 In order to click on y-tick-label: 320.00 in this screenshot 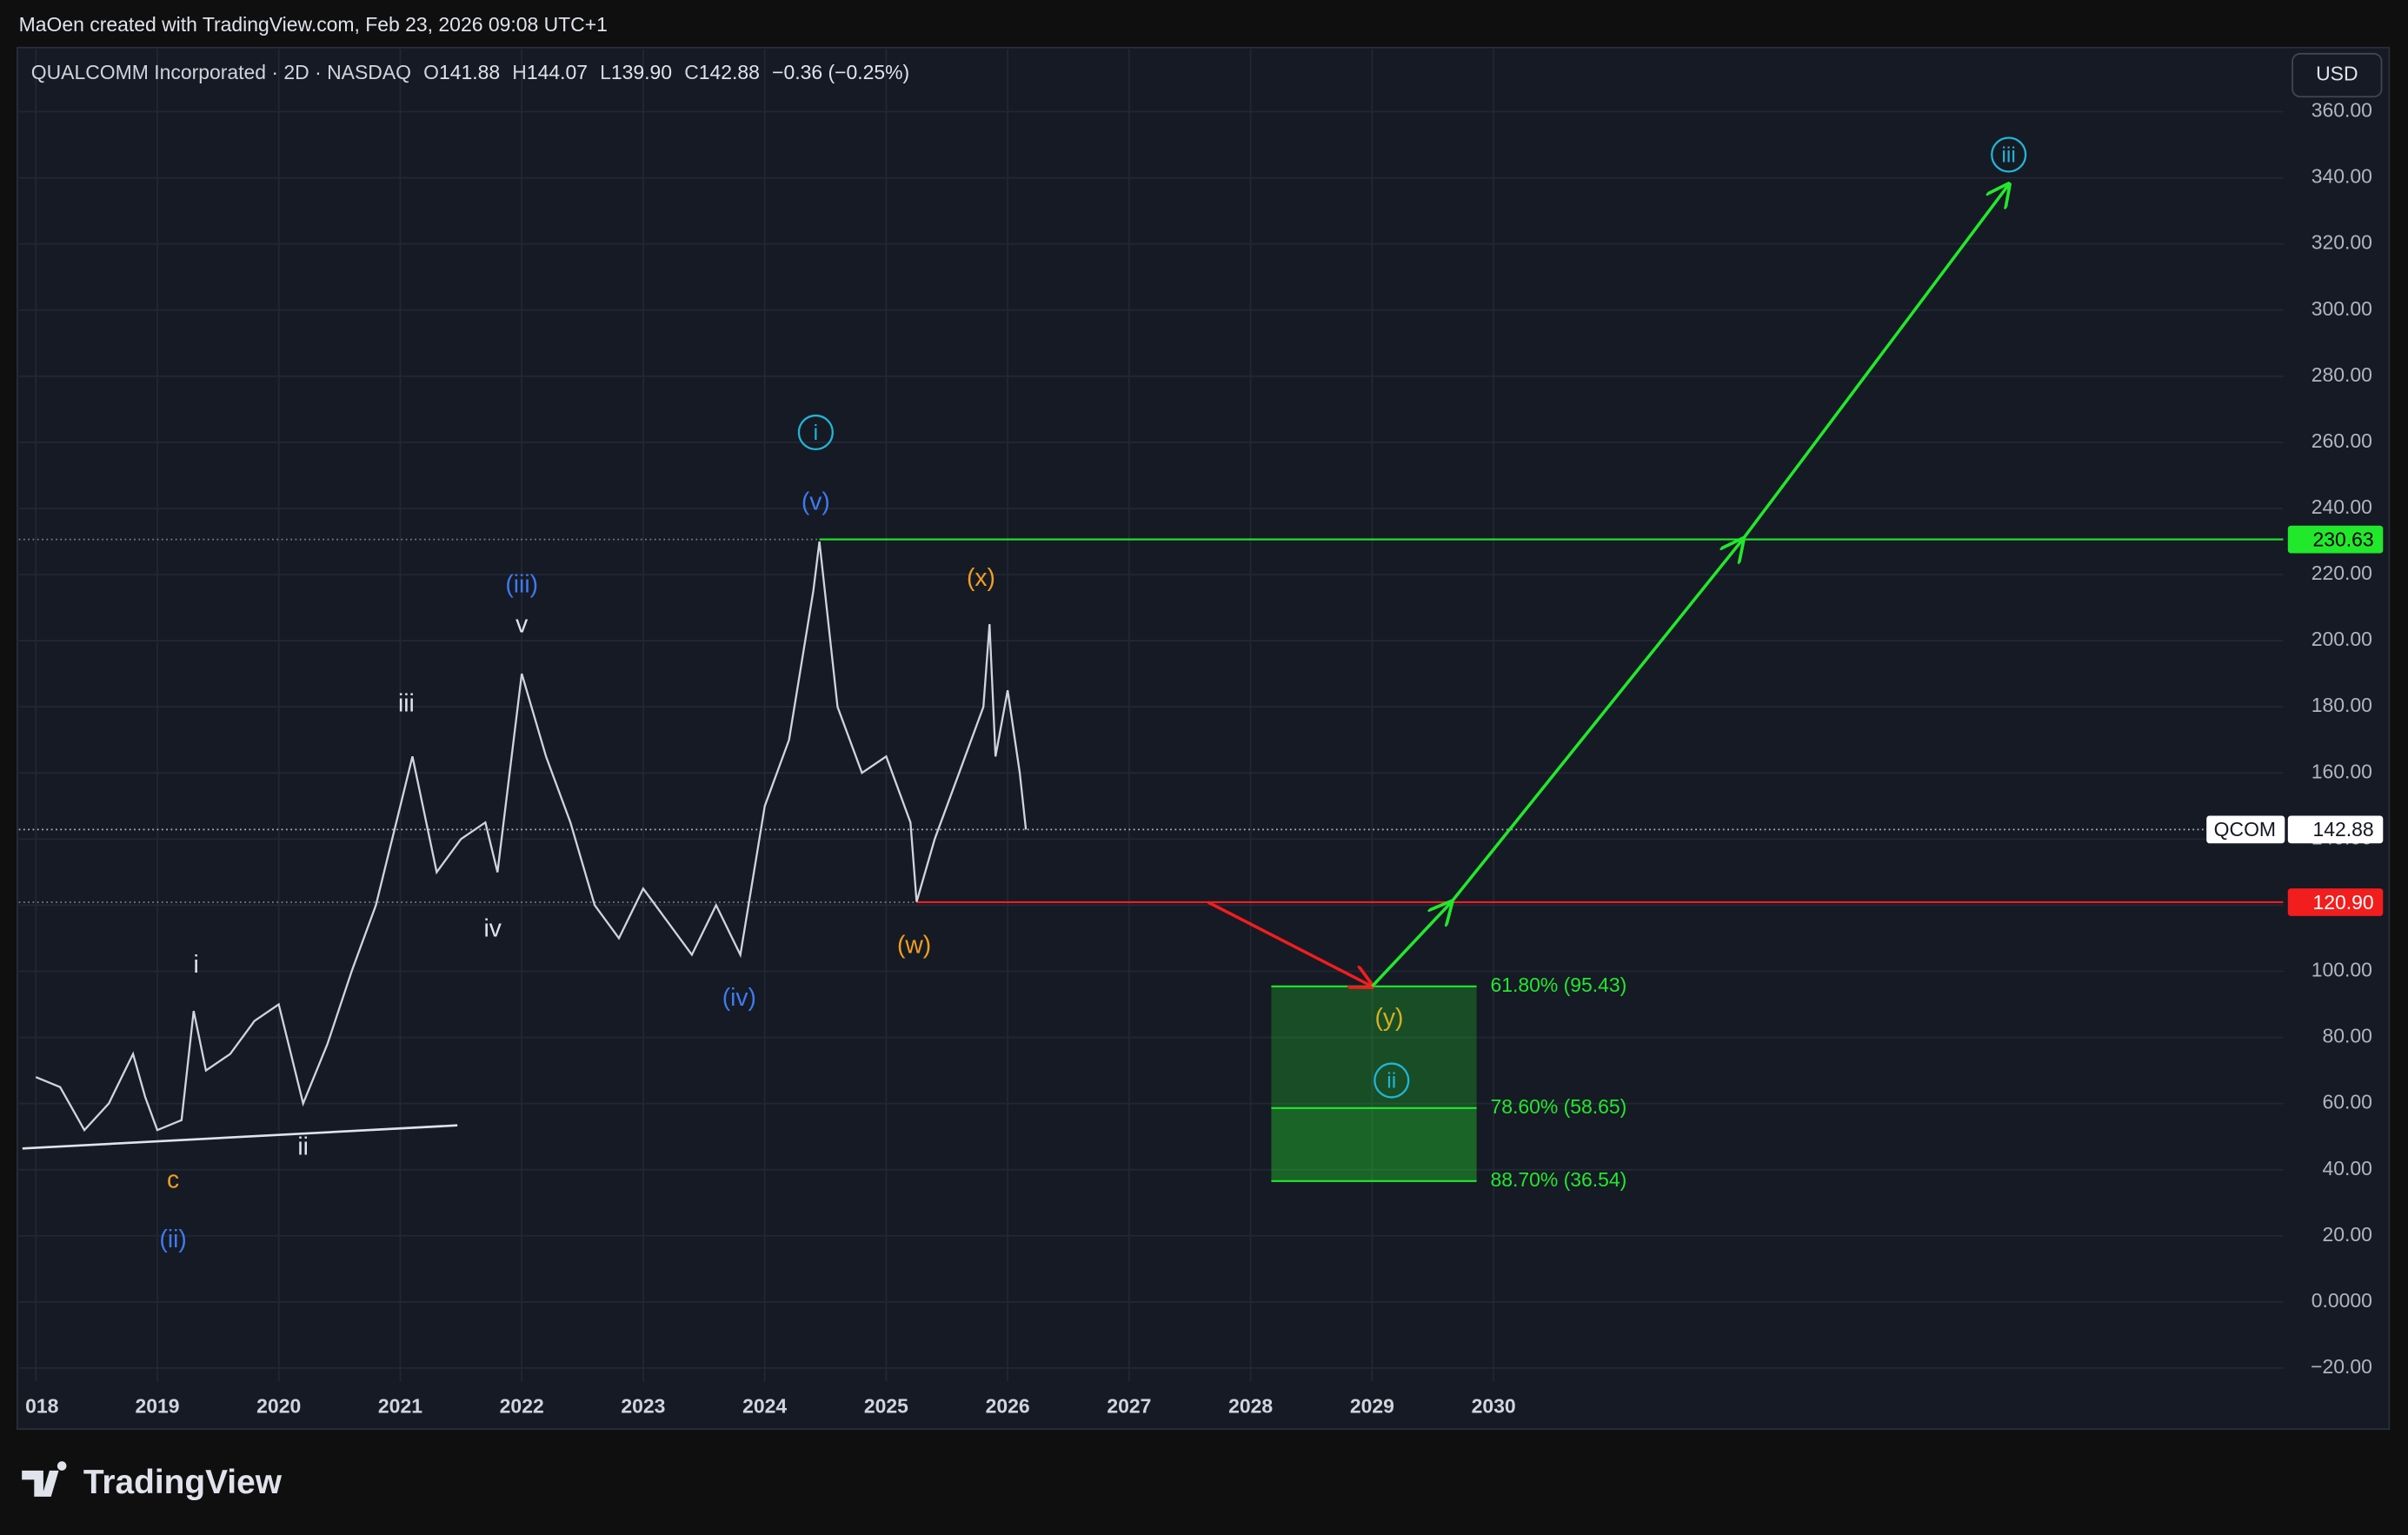, I will do `click(2342, 242)`.